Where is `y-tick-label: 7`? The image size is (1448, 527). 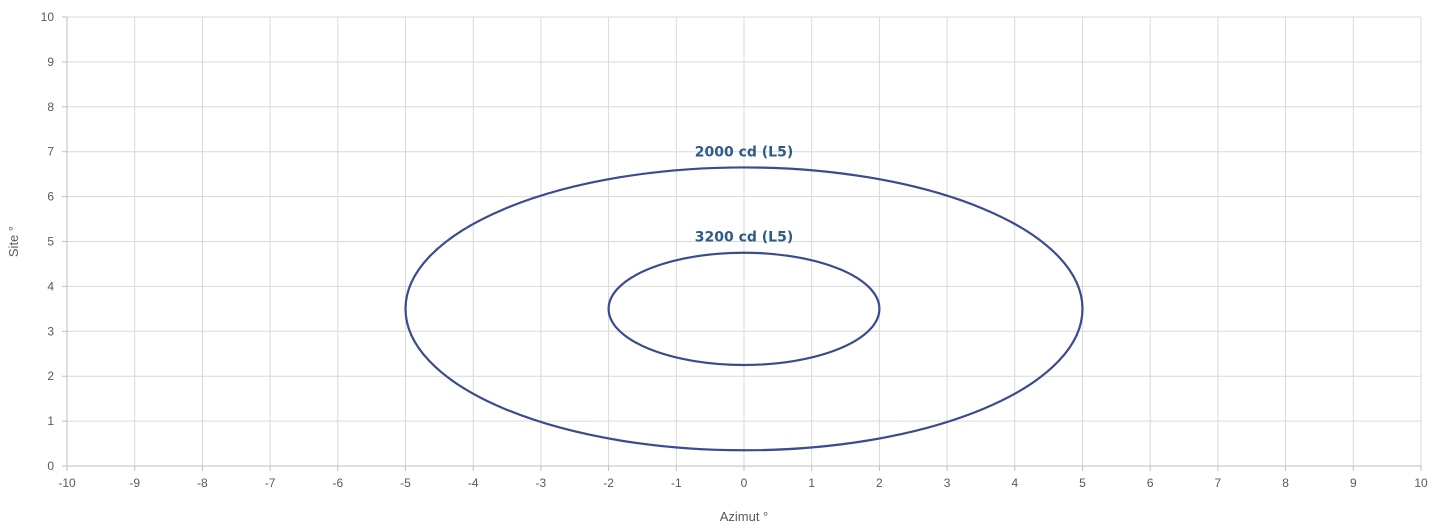 y-tick-label: 7 is located at coordinates (50, 152).